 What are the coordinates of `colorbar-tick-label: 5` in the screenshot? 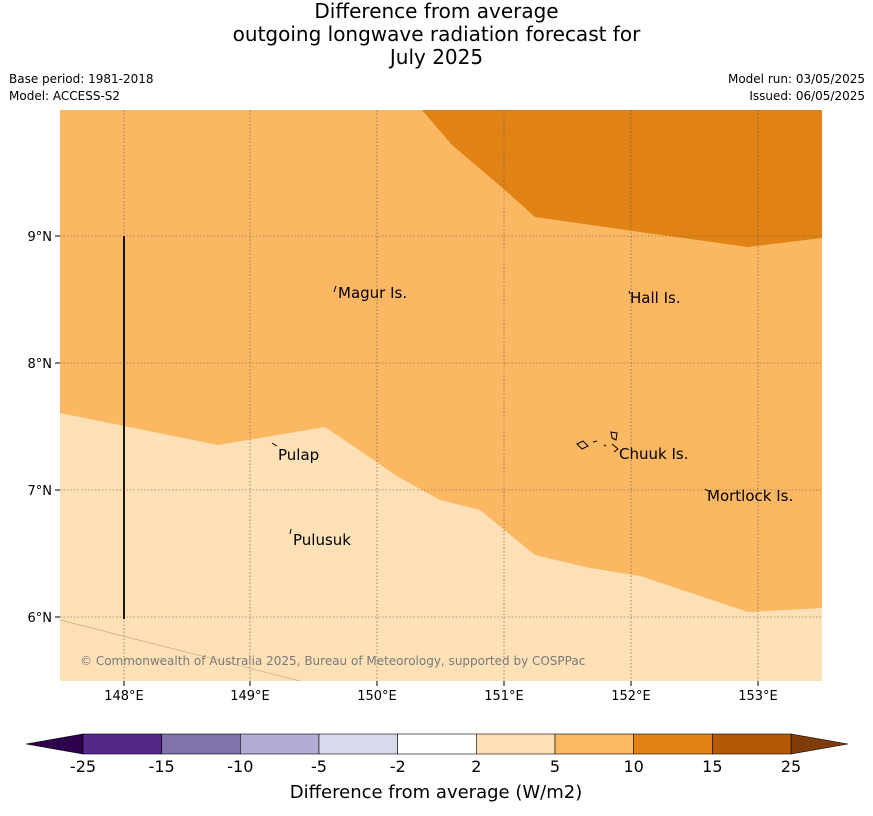 It's located at (555, 766).